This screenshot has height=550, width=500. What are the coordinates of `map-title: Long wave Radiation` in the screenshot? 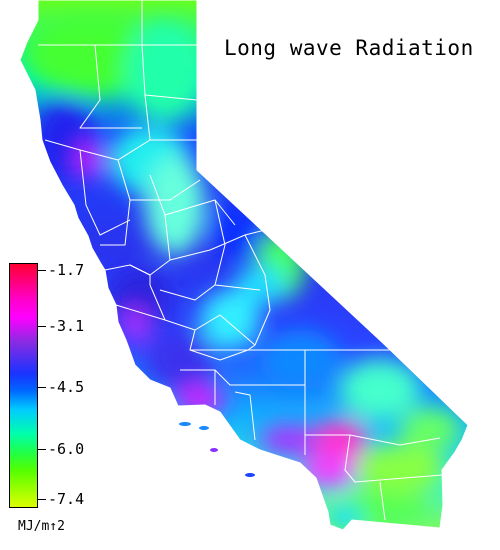 It's located at (349, 48).